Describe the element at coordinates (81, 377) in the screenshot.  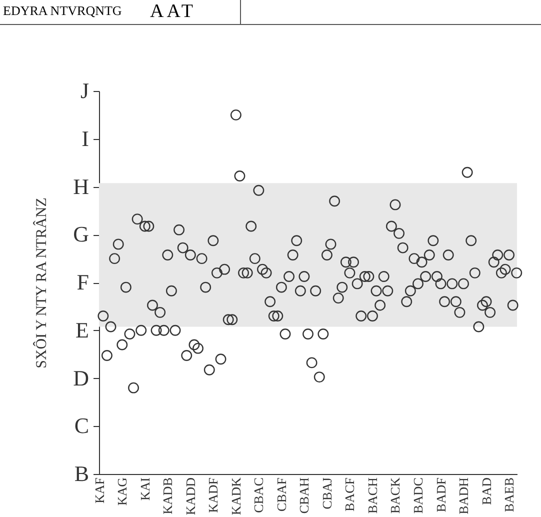
I see `text: D` at that location.